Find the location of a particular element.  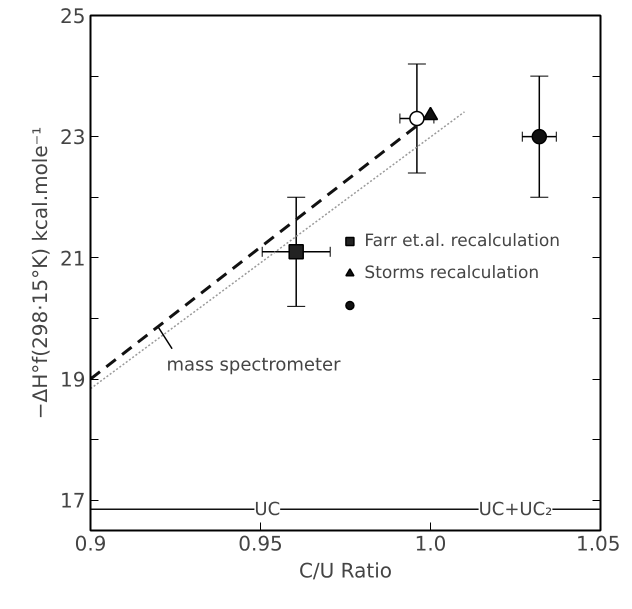

y-axis-title: −ΔH°f(298·15°K) kcal.mole⁻¹ is located at coordinates (40, 273).